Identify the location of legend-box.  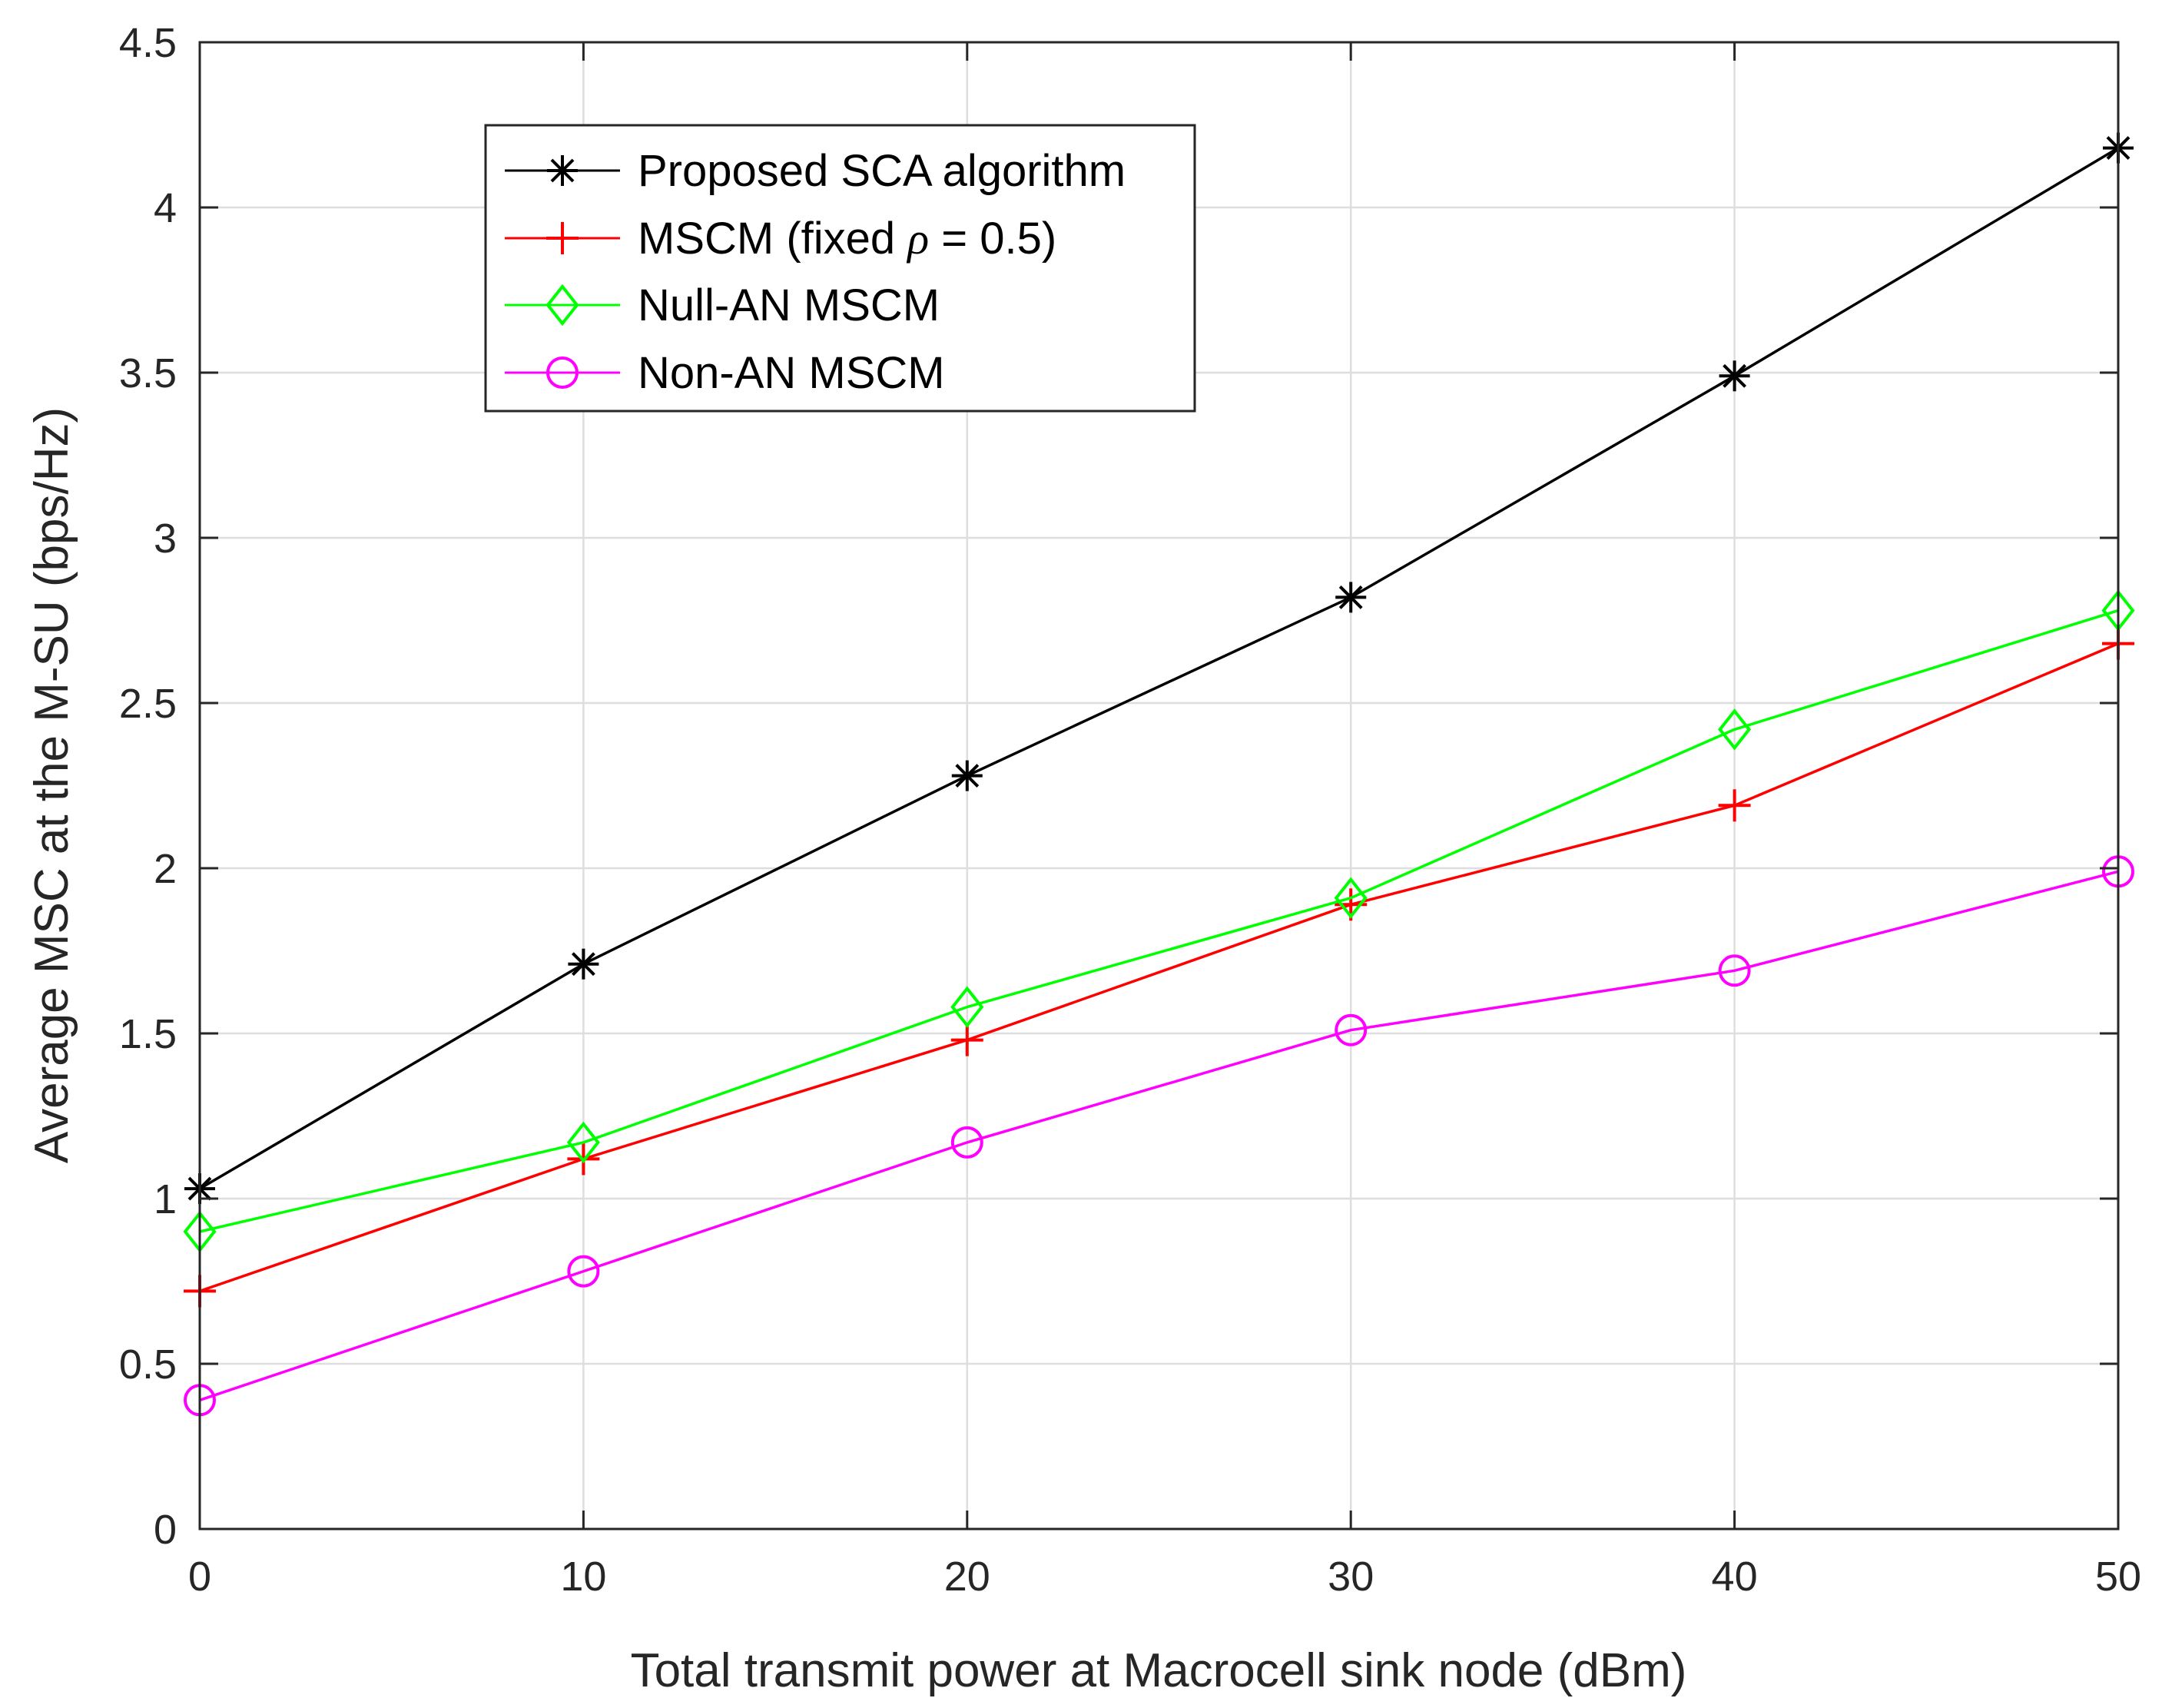
(840, 268).